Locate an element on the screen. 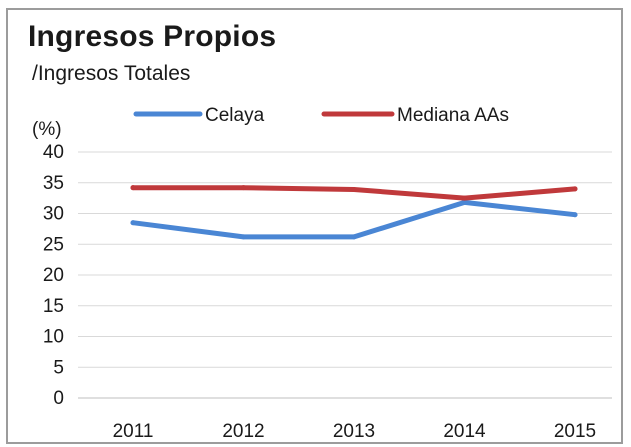 This screenshot has height=447, width=631. legend-label-0: Celaya is located at coordinates (235, 115).